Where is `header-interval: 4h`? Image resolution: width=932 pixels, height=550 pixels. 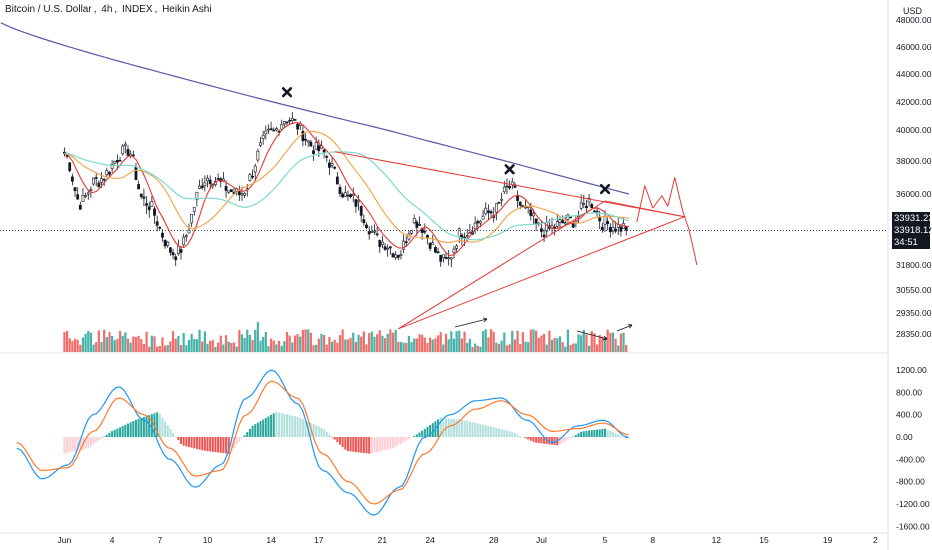 header-interval: 4h is located at coordinates (107, 9).